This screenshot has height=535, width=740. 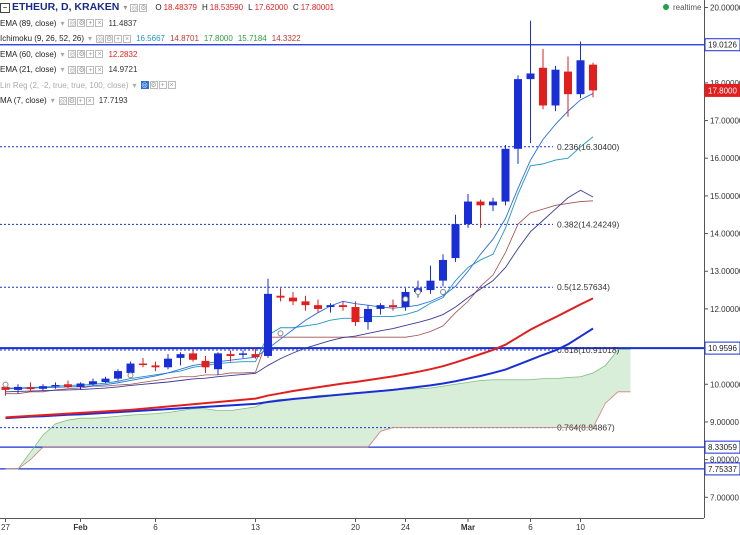 What do you see at coordinates (255, 527) in the screenshot?
I see `time-tick-label: 13` at bounding box center [255, 527].